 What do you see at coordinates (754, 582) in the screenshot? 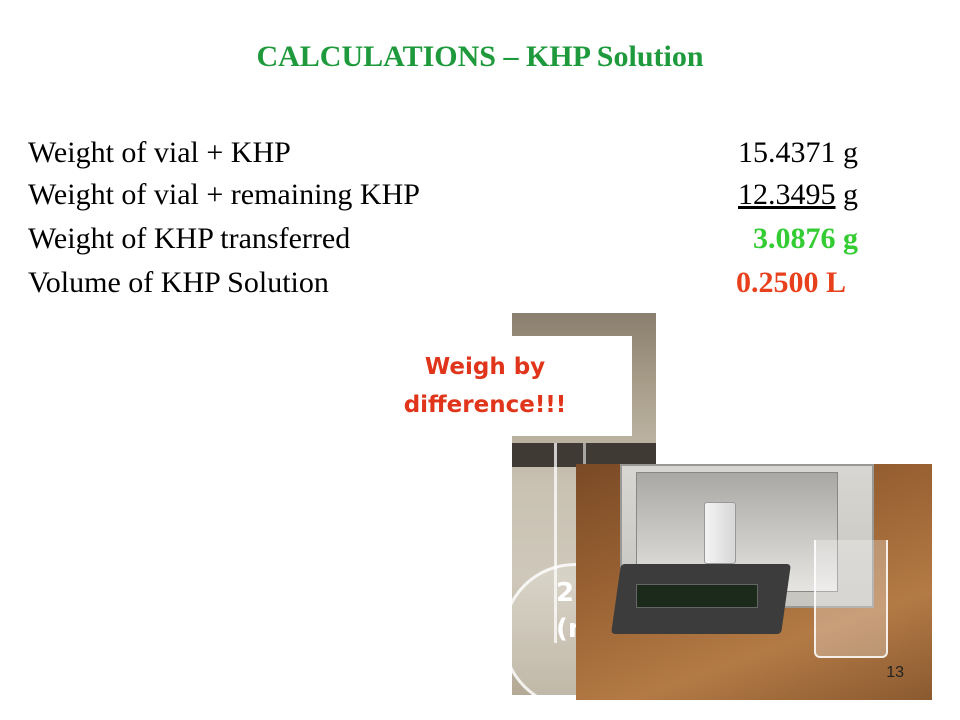
I see `analytical-balance-photo: 13` at bounding box center [754, 582].